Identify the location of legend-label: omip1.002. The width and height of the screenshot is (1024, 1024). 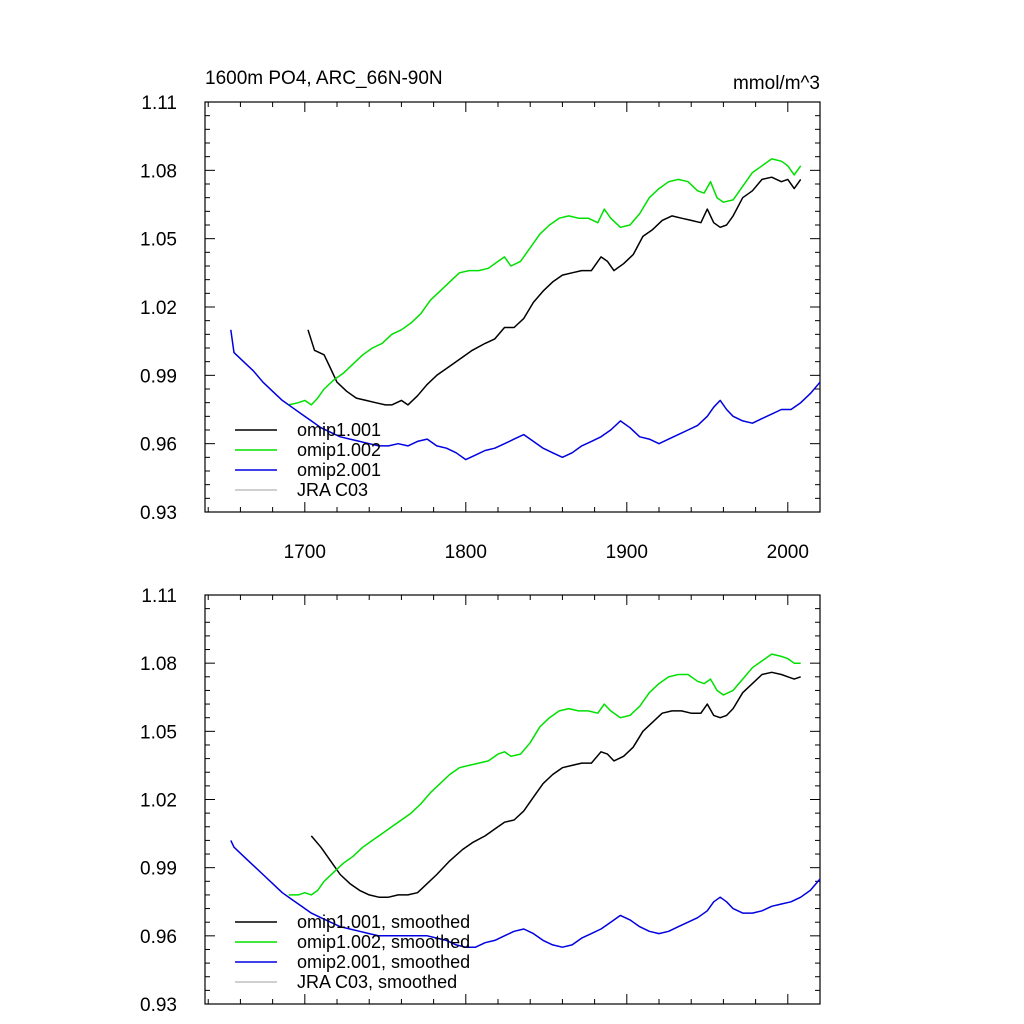
(339, 450).